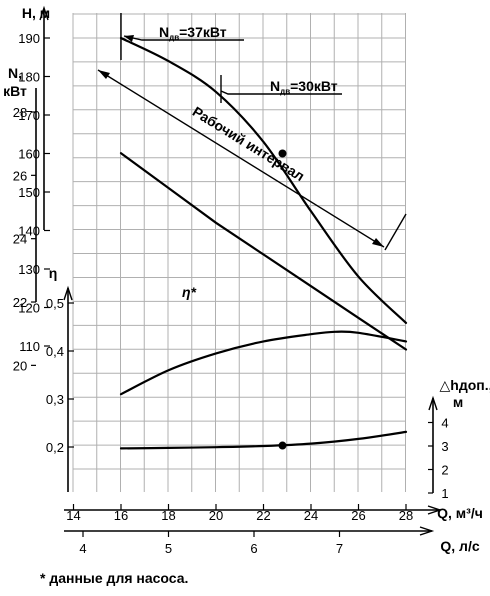  What do you see at coordinates (435, 510) in the screenshot?
I see `q-m3h-axis-arrow` at bounding box center [435, 510].